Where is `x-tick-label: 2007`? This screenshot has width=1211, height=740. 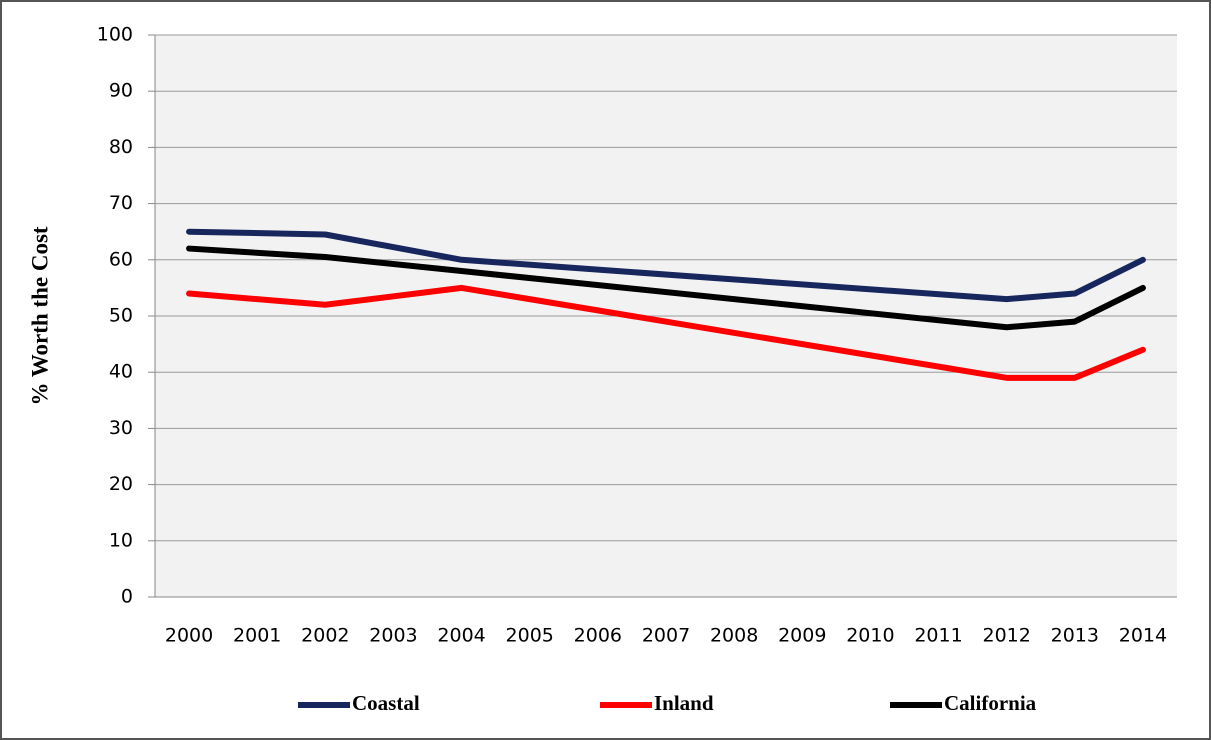
x-tick-label: 2007 is located at coordinates (666, 636).